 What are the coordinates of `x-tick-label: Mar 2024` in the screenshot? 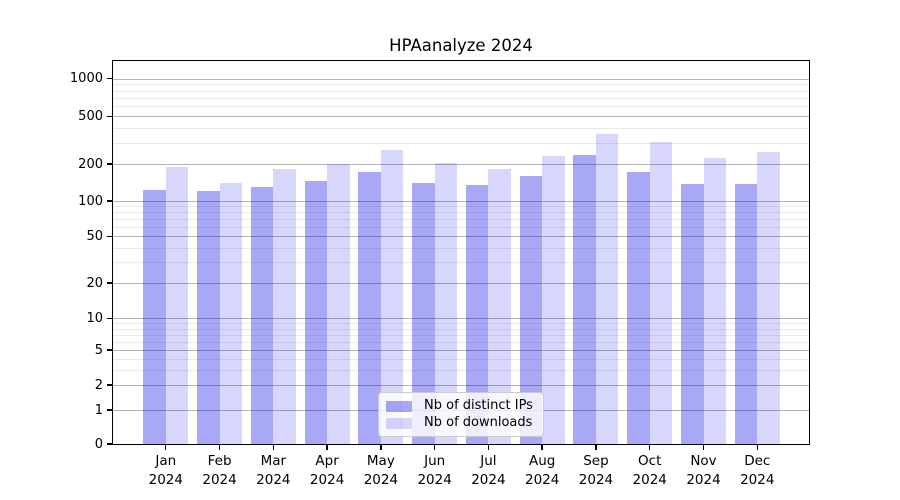 It's located at (273, 470).